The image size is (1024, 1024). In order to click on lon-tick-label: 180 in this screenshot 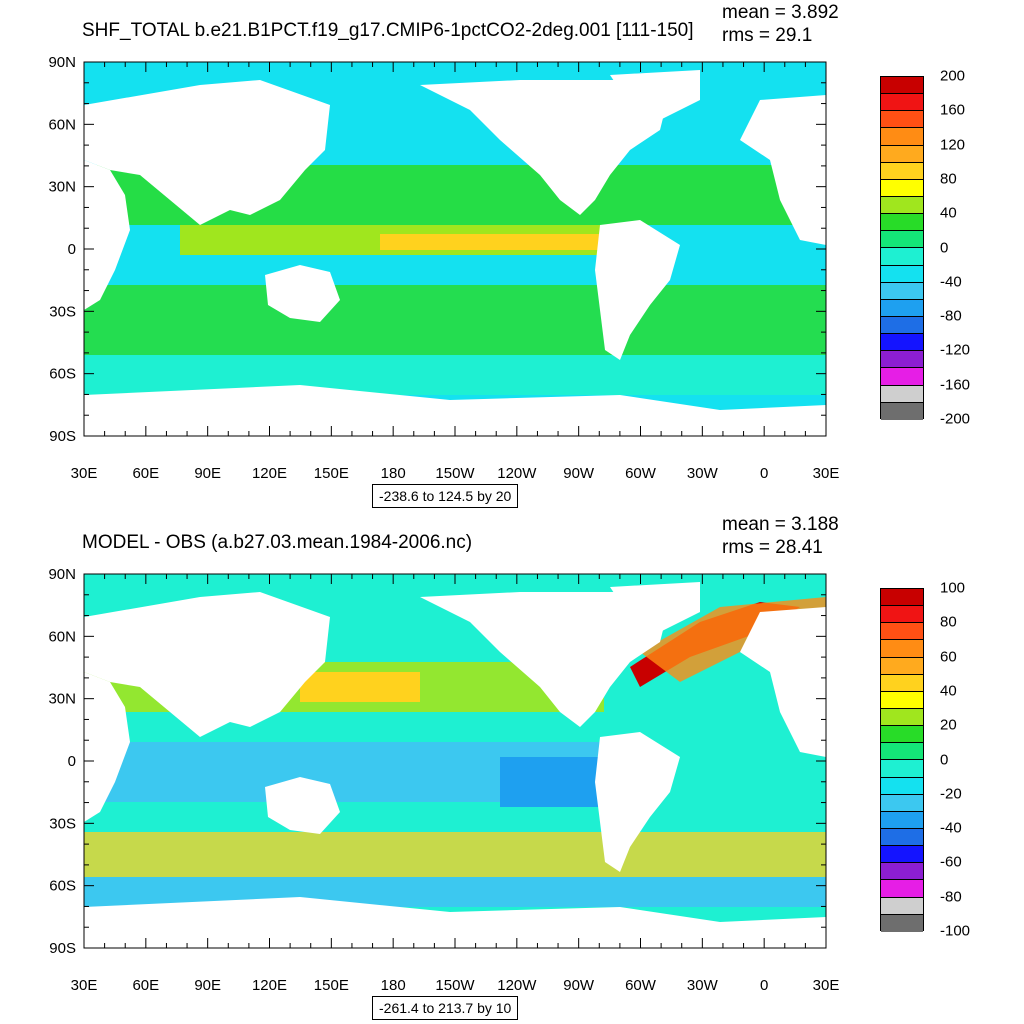, I will do `click(393, 985)`.